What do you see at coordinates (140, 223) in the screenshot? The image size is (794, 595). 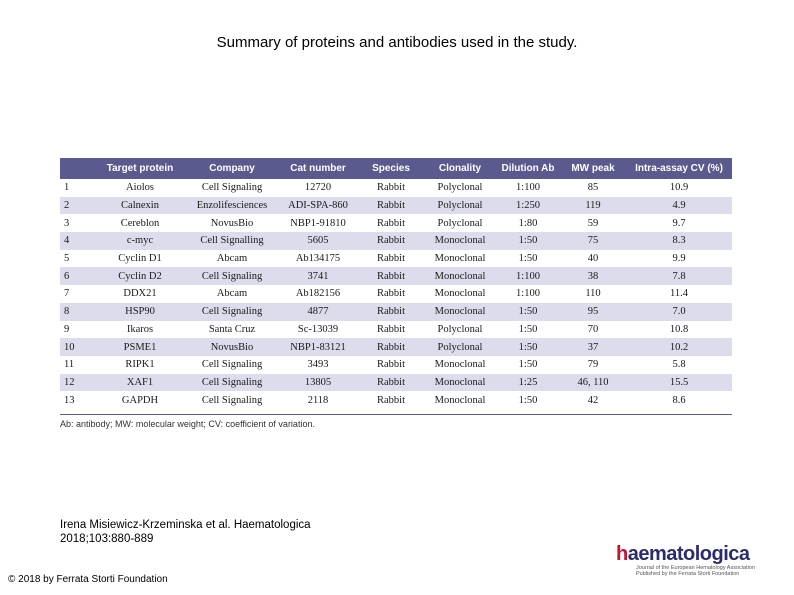 I see `table-cell: Cereblon` at bounding box center [140, 223].